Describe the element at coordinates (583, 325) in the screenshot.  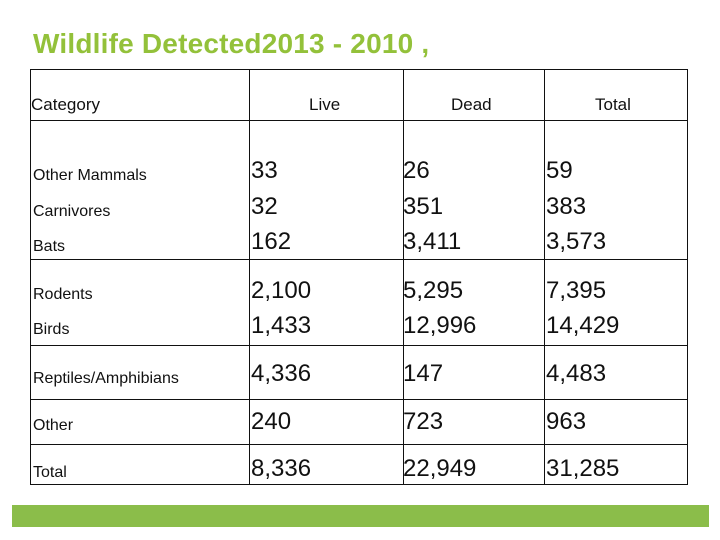
I see `value-birds-total: 14,429` at that location.